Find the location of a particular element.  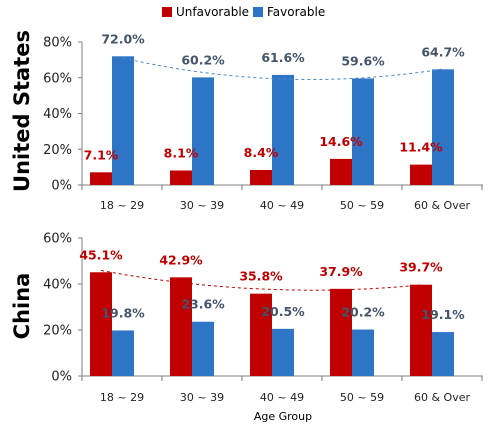

y-tick-label-china: 0% is located at coordinates (61, 377).